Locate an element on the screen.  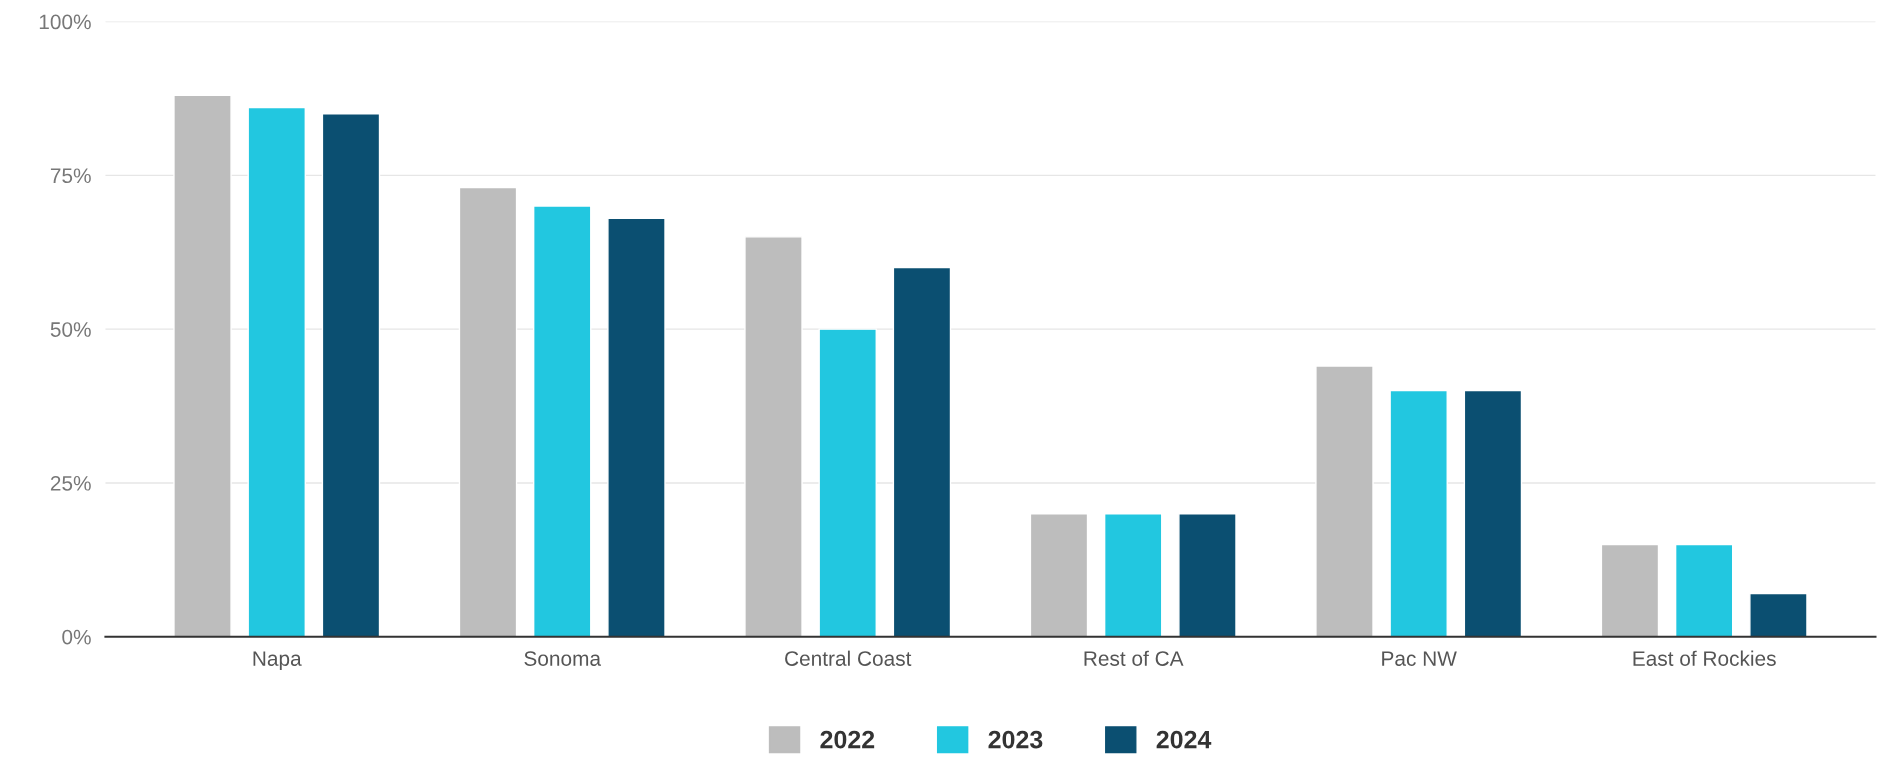
y-tick-label: 75% is located at coordinates (70, 176).